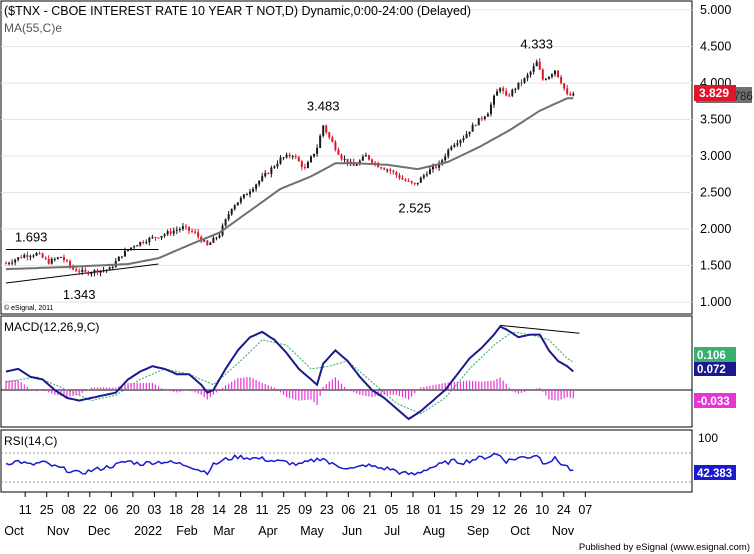 This screenshot has width=754, height=554. I want to click on price-tick-label: 2.500, so click(715, 193).